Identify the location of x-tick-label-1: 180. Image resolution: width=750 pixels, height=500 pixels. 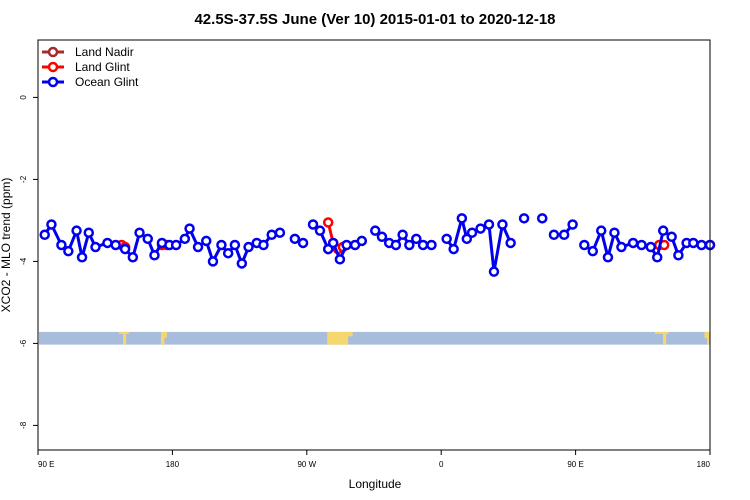
(173, 464).